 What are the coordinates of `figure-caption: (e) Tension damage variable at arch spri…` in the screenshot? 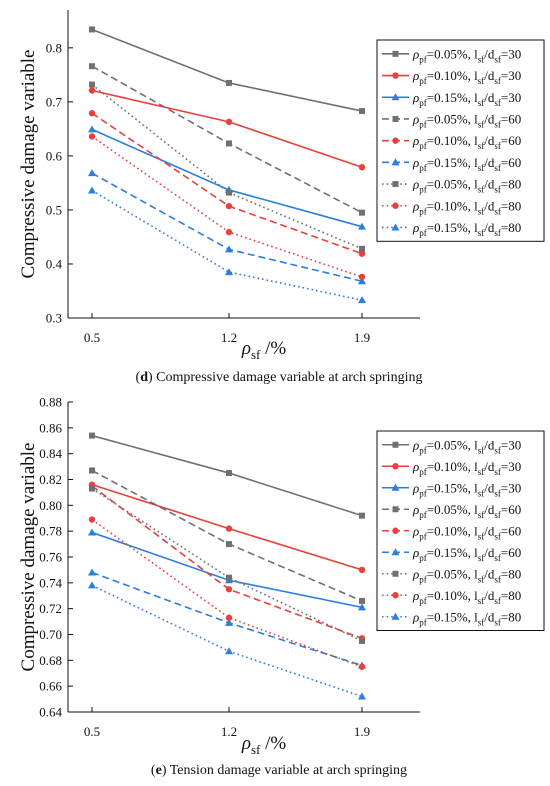 It's located at (279, 770).